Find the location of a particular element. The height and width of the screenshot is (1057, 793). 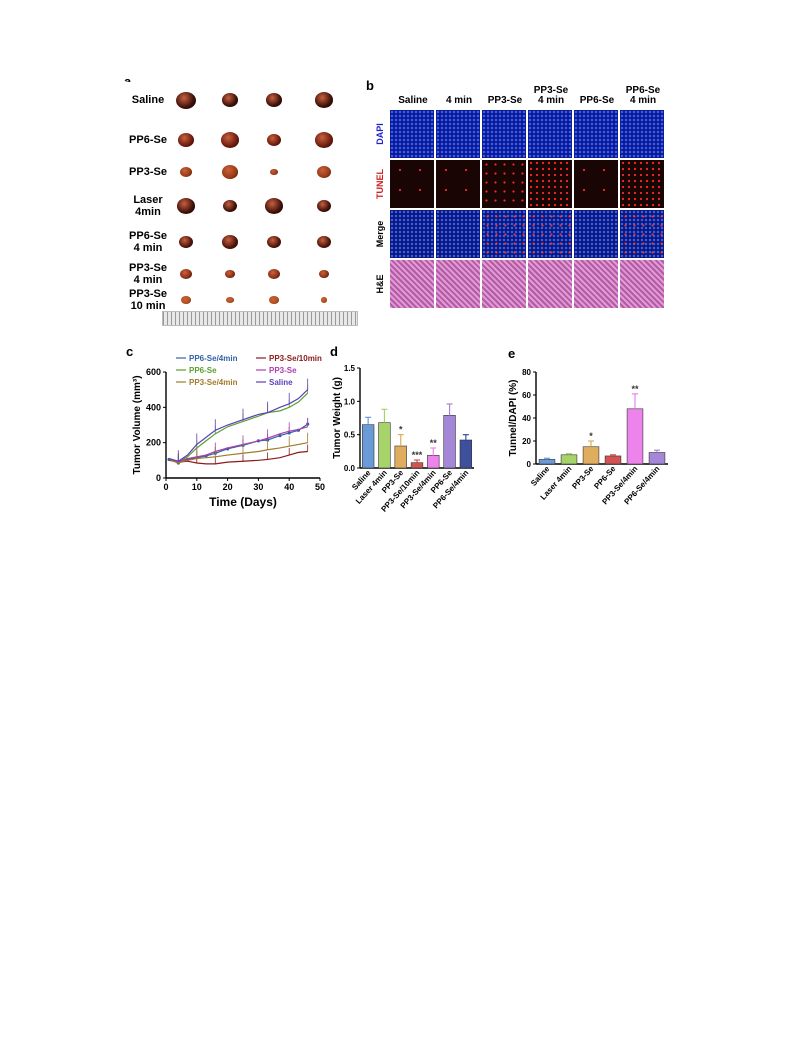

y-axis-label: Tunnel/DAPI (%) is located at coordinates (513, 417).